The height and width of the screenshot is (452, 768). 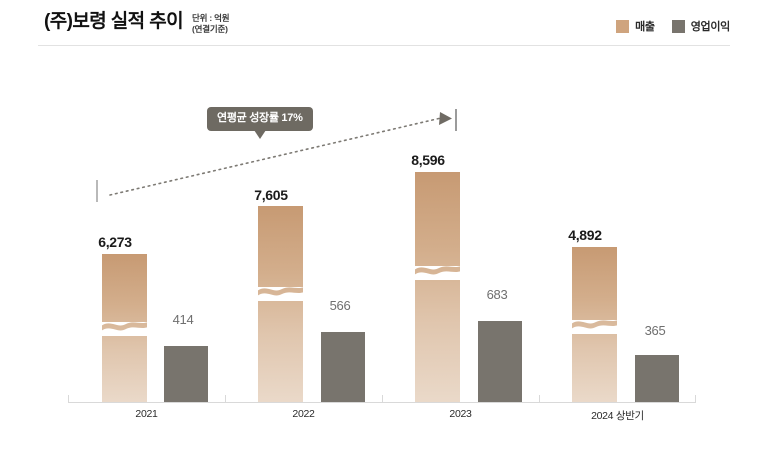 I want to click on category-label-2021: 2021, so click(x=146, y=414).